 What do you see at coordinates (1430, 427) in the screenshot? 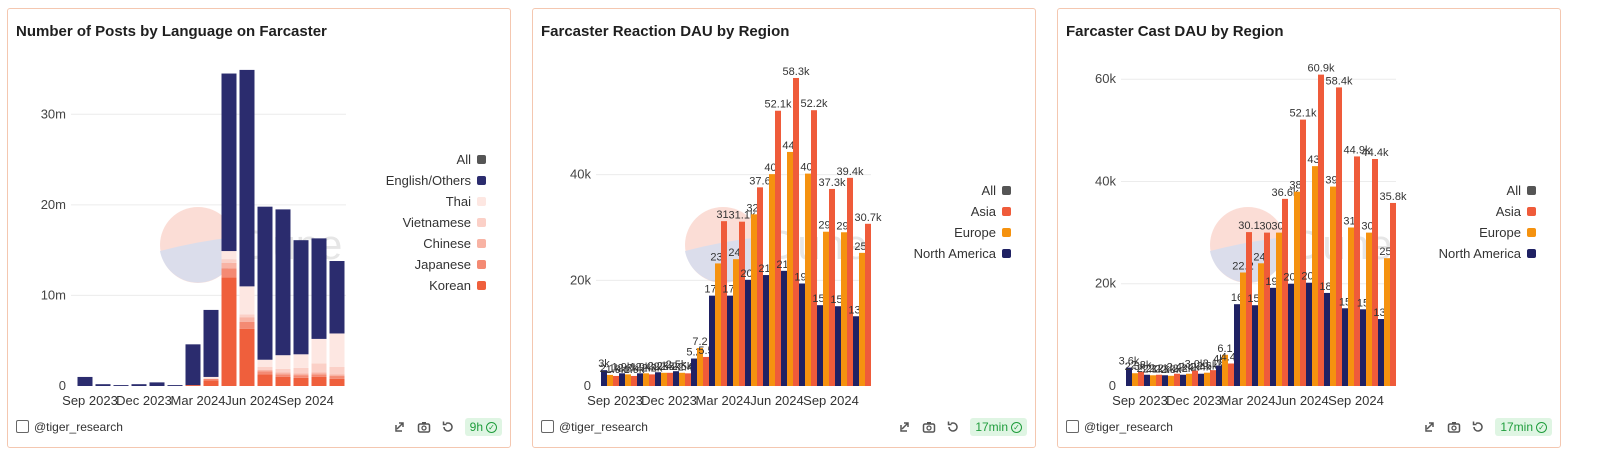
I see `share-icon` at bounding box center [1430, 427].